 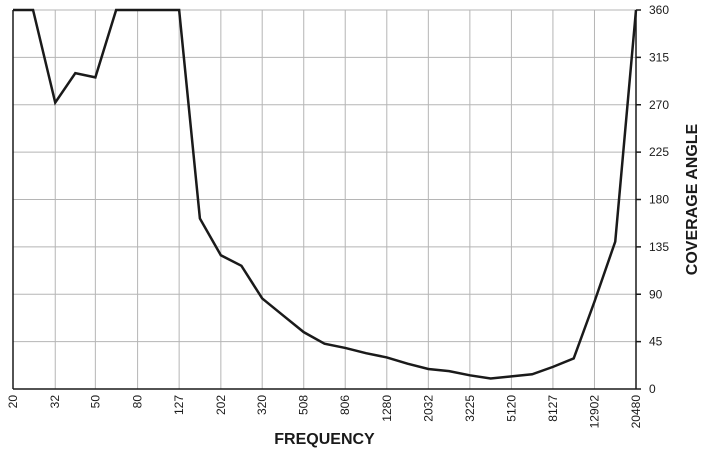 I want to click on x-tick-label: 32, so click(x=55, y=402).